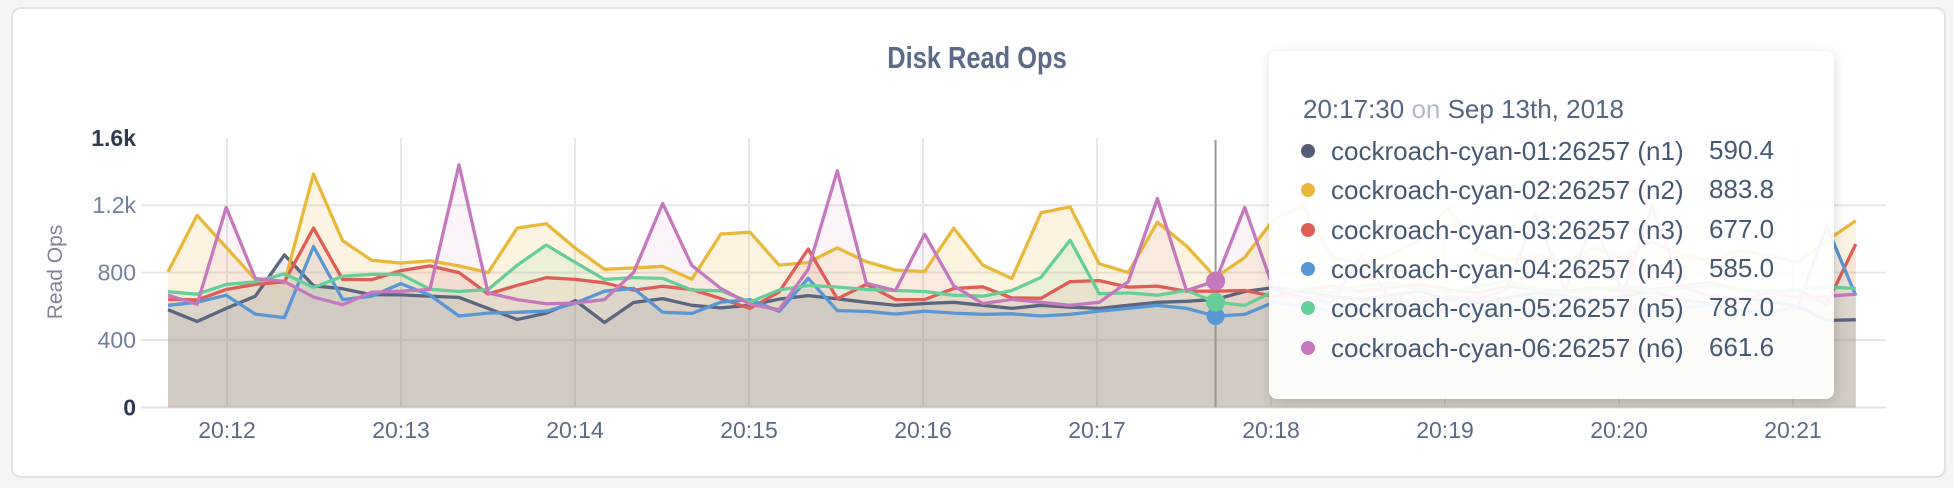 The height and width of the screenshot is (488, 1954). I want to click on svg-text: 1.2k, so click(115, 205).